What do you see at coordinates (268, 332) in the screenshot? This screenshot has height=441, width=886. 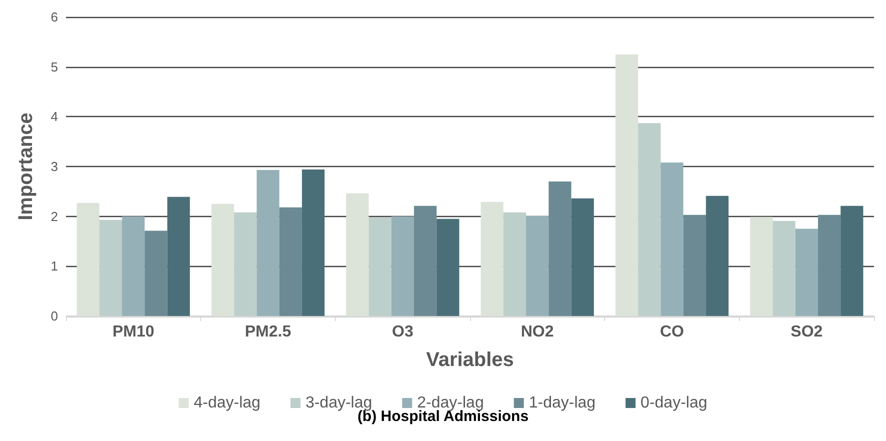 I see `x-tick-label: PM2.5` at bounding box center [268, 332].